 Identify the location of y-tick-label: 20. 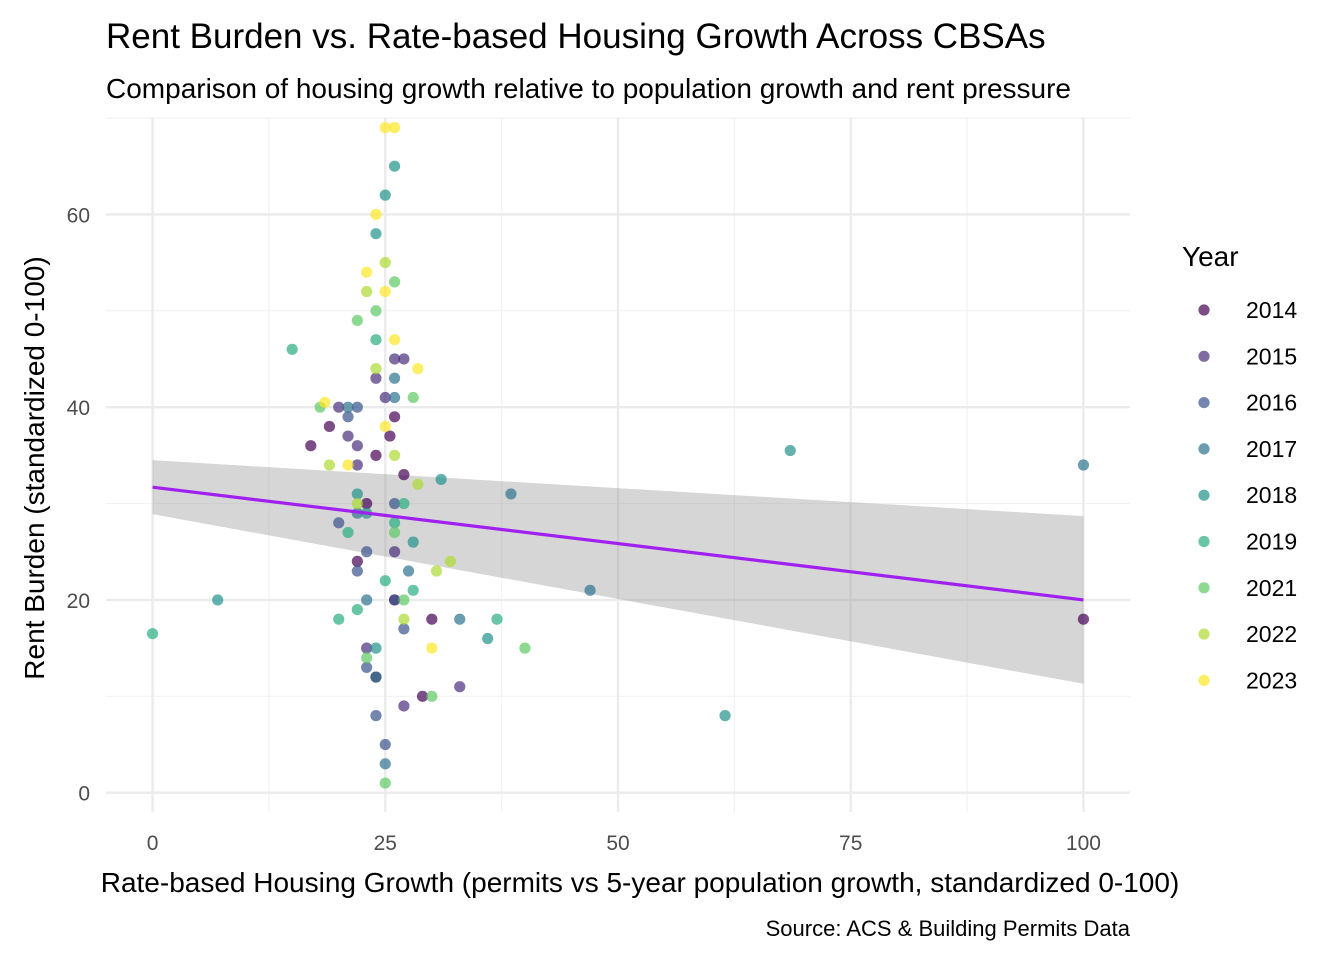
(78, 601).